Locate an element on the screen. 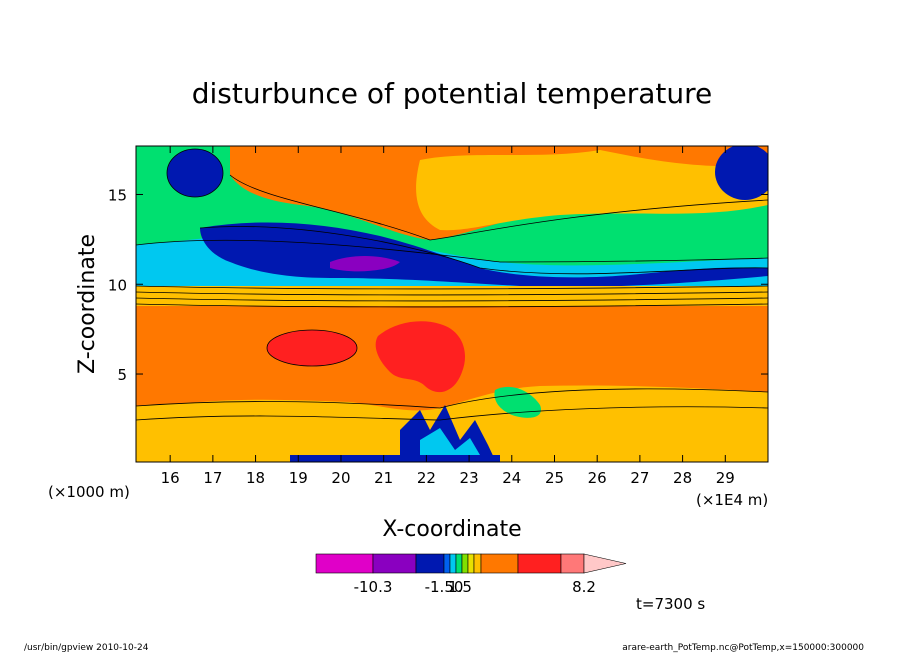 This screenshot has height=654, width=904. x-tick-label: 25 is located at coordinates (554, 478).